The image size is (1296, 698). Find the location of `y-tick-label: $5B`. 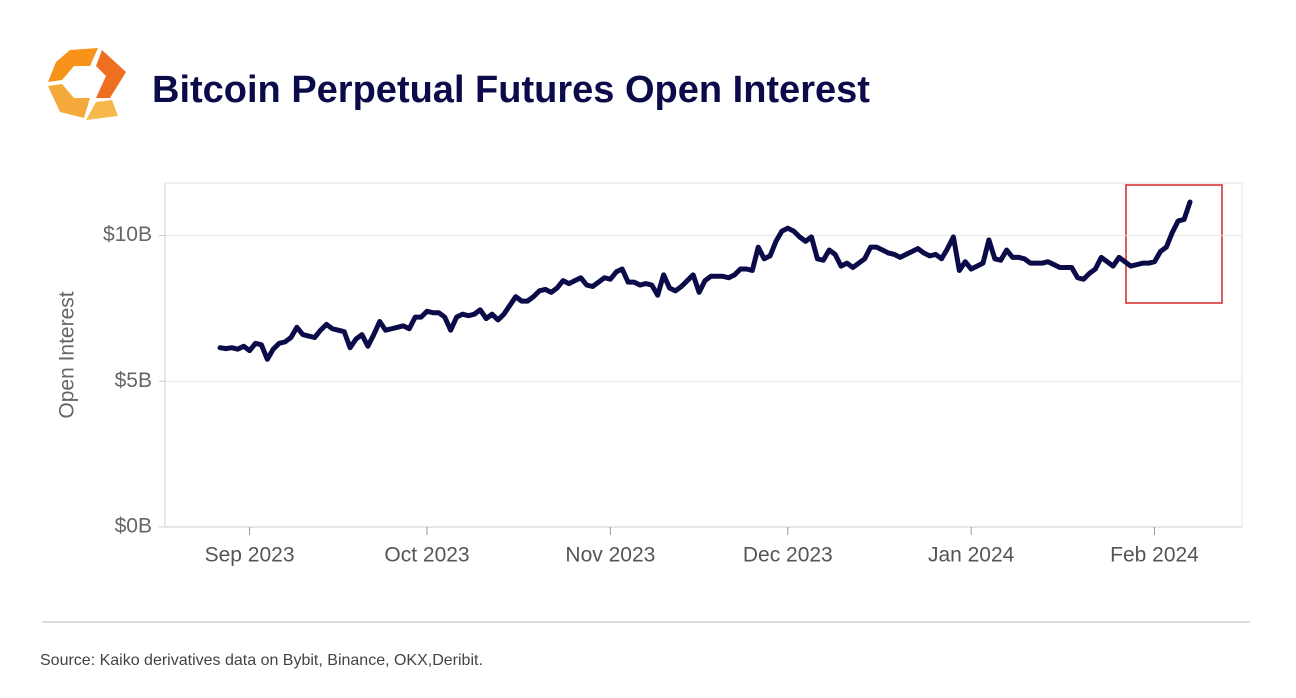

y-tick-label: $5B is located at coordinates (133, 380).